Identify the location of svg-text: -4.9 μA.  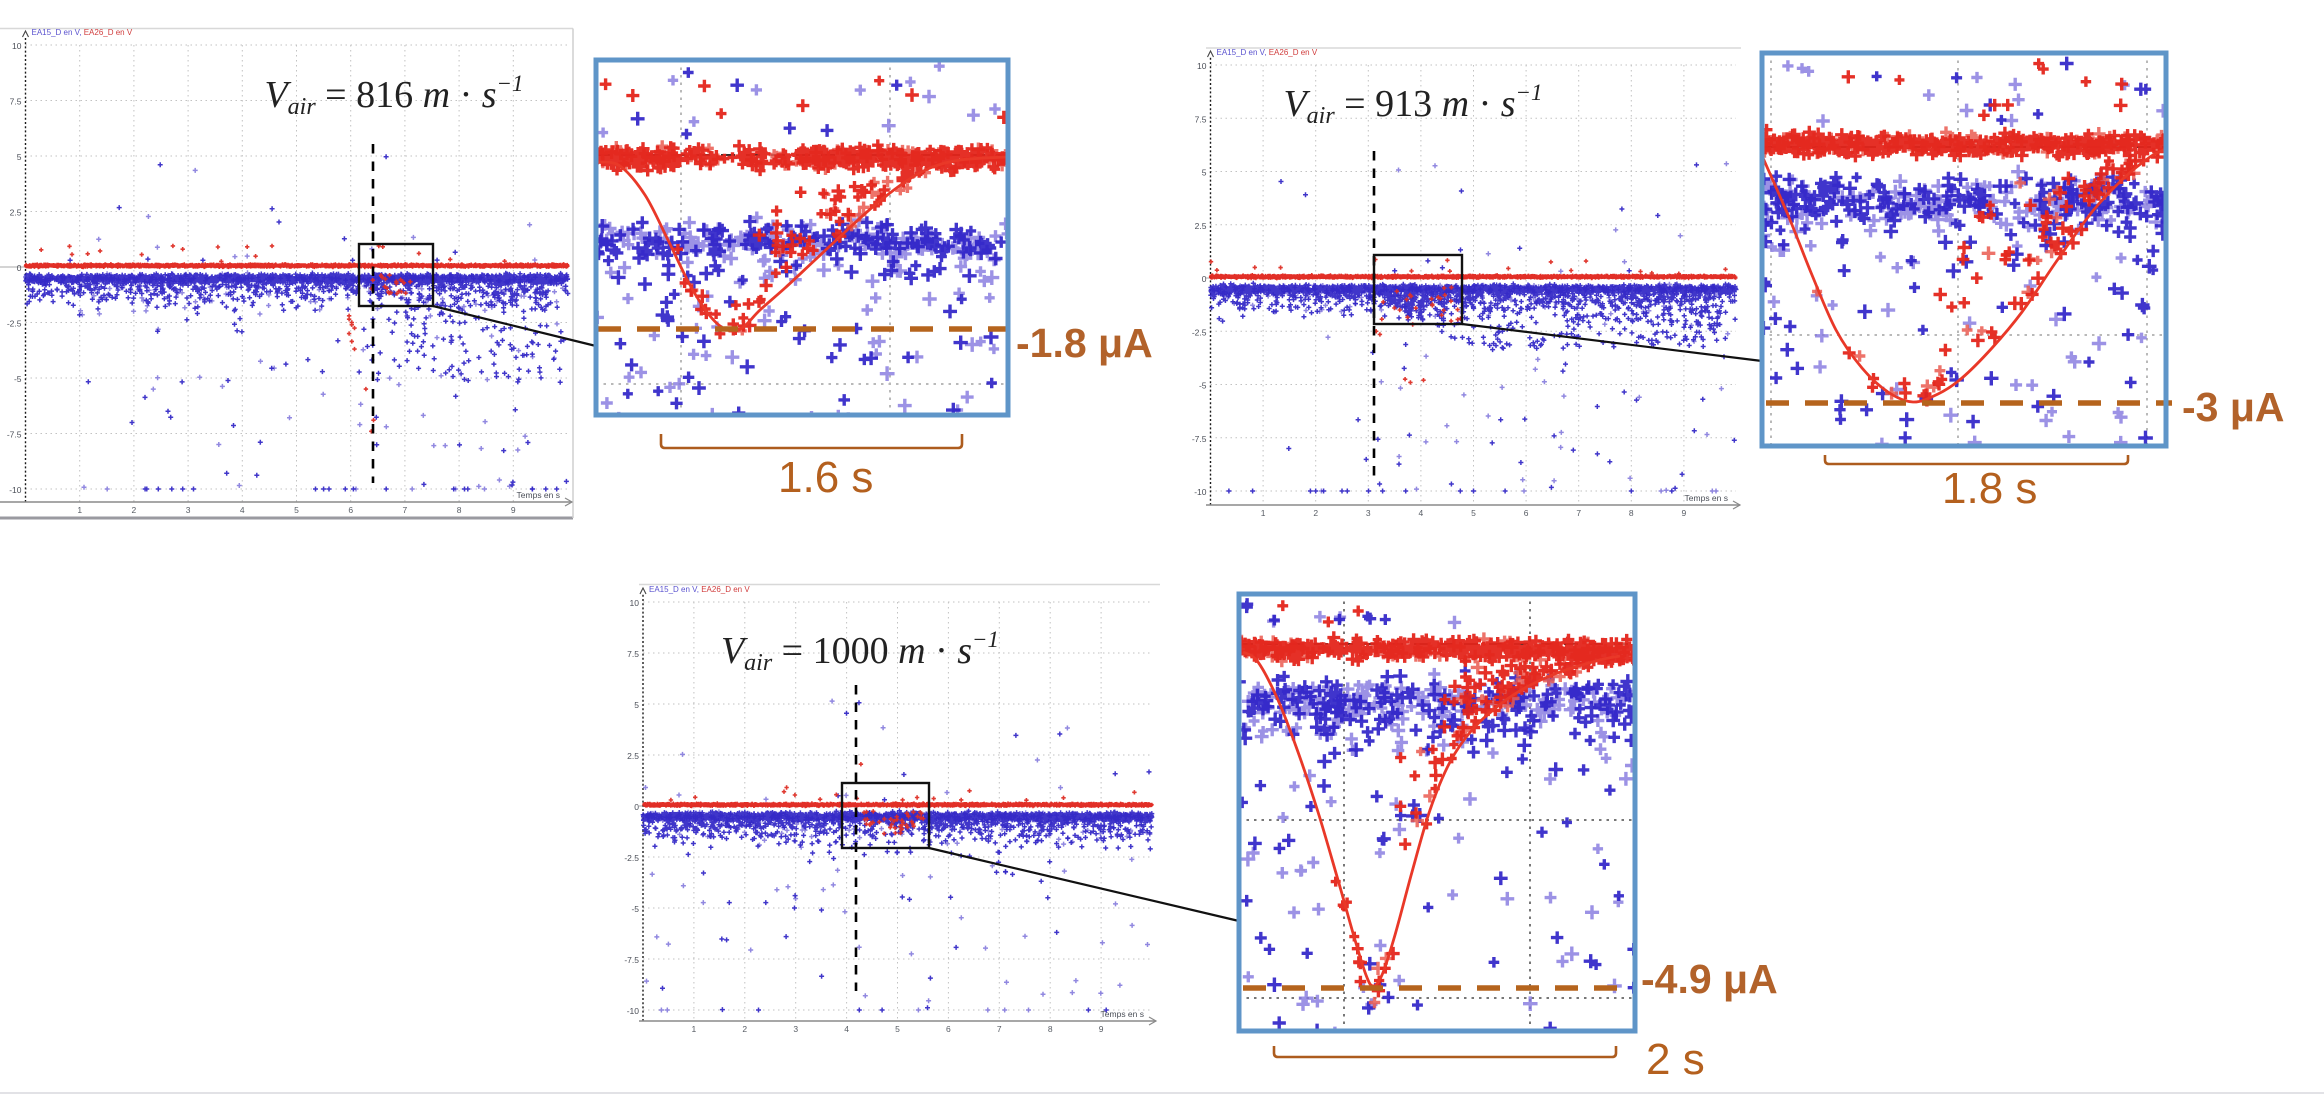
(1709, 979).